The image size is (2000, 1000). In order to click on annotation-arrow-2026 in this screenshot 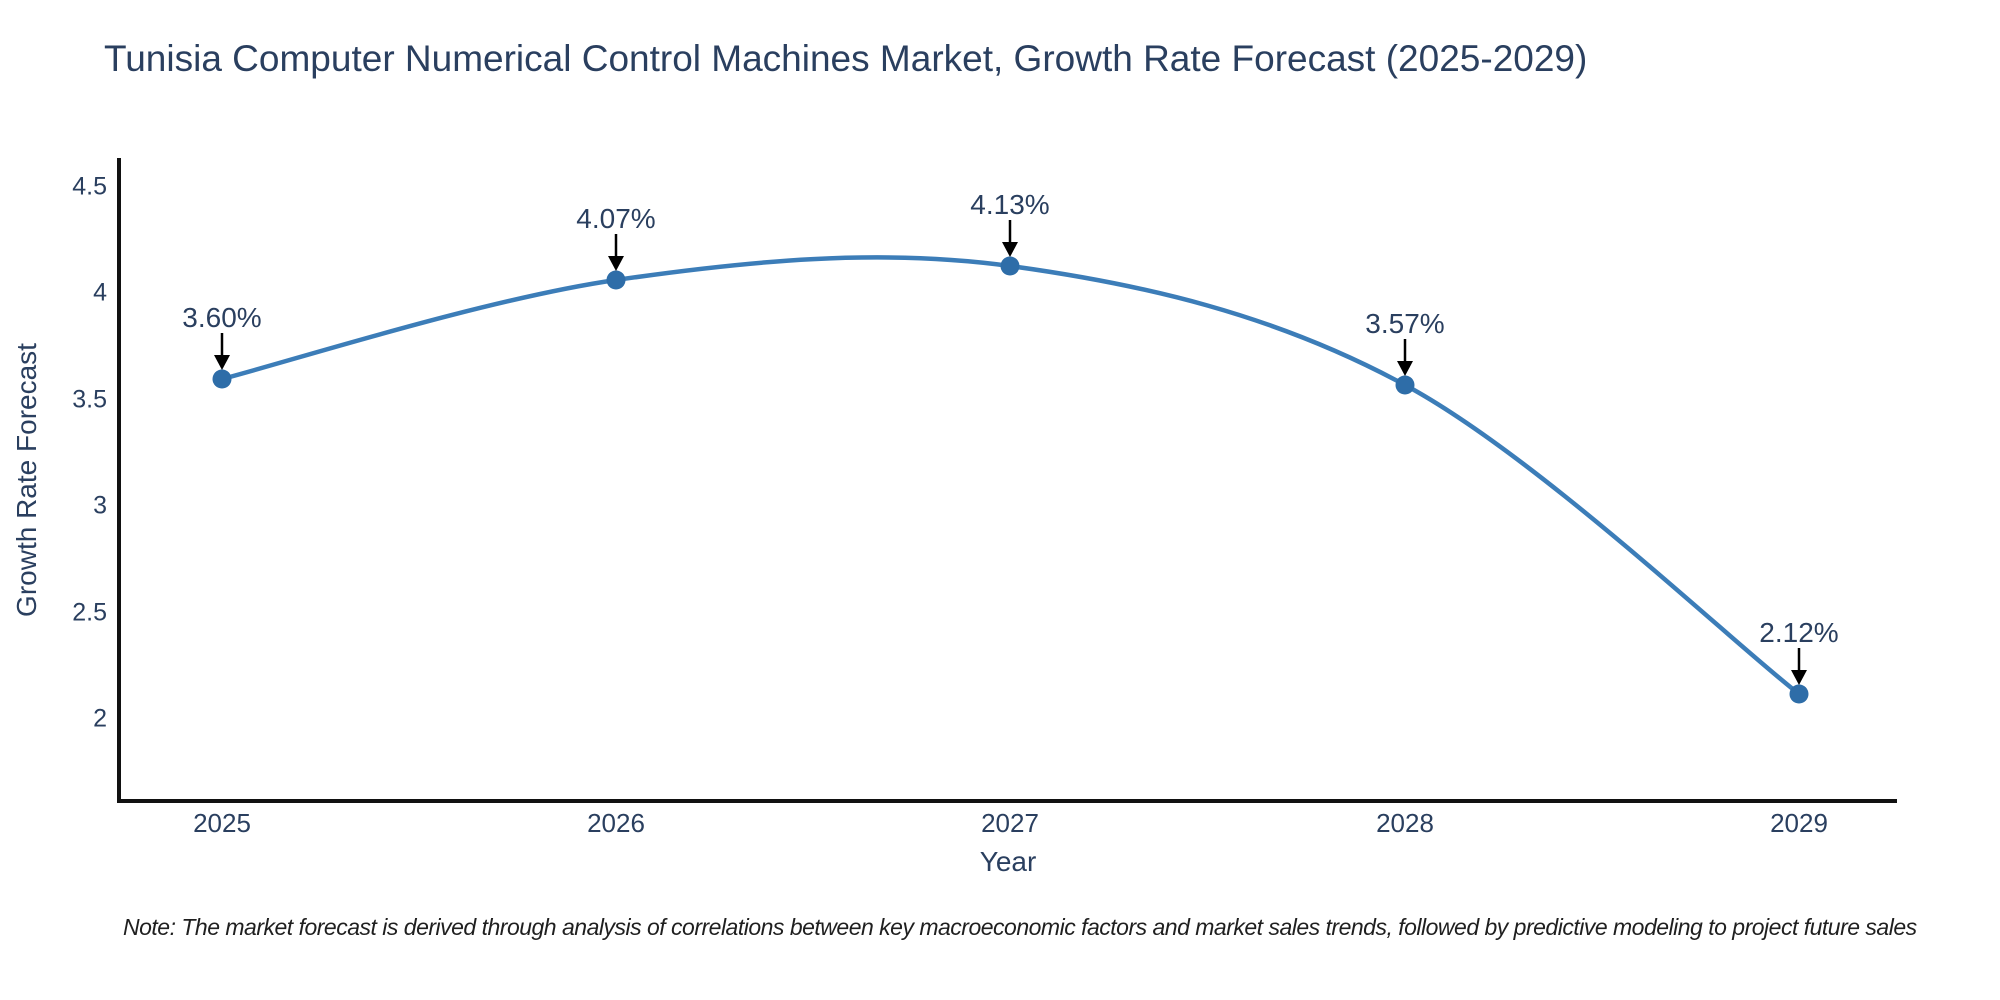, I will do `click(616, 252)`.